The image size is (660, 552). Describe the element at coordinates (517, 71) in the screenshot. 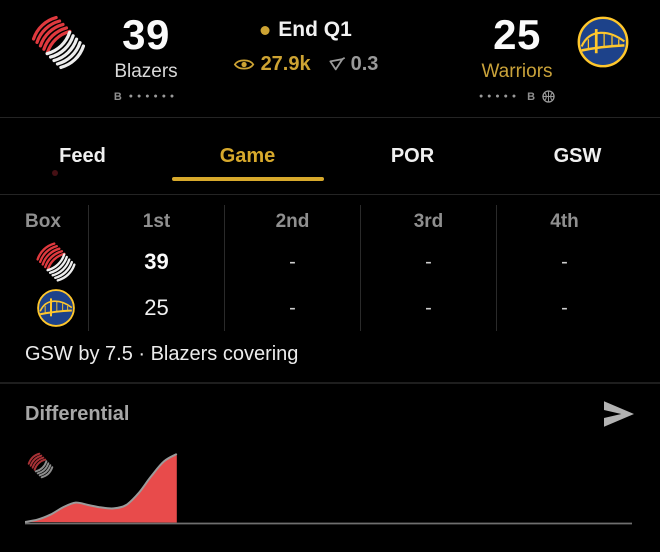

I see `home-team-name: Warriors` at that location.